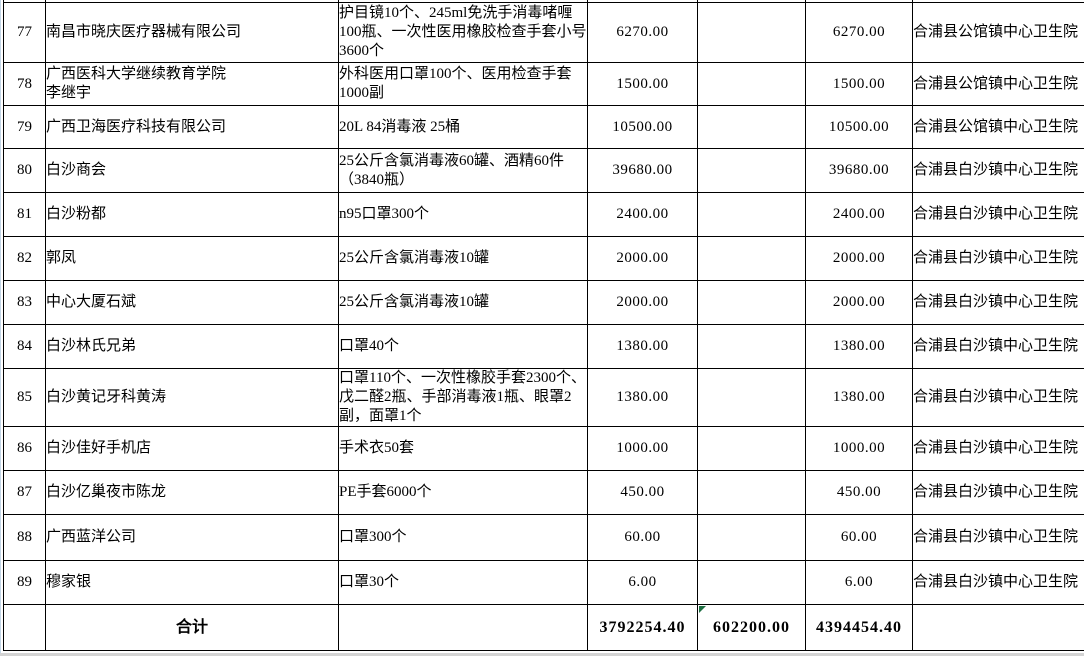 The width and height of the screenshot is (1084, 656). What do you see at coordinates (859, 32) in the screenshot?
I see `amount-total-cell: 6270.00` at bounding box center [859, 32].